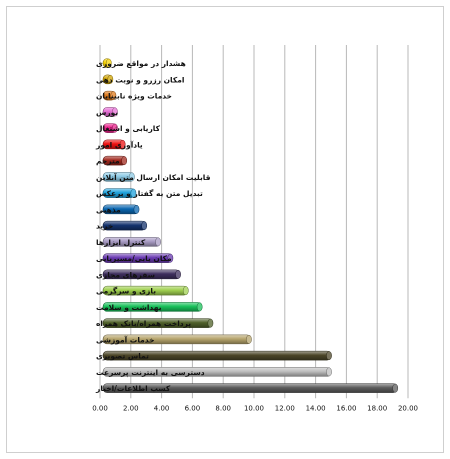 This screenshot has height=459, width=450. I want to click on category-label: مکان یابی/مسیریابی, so click(134, 258).